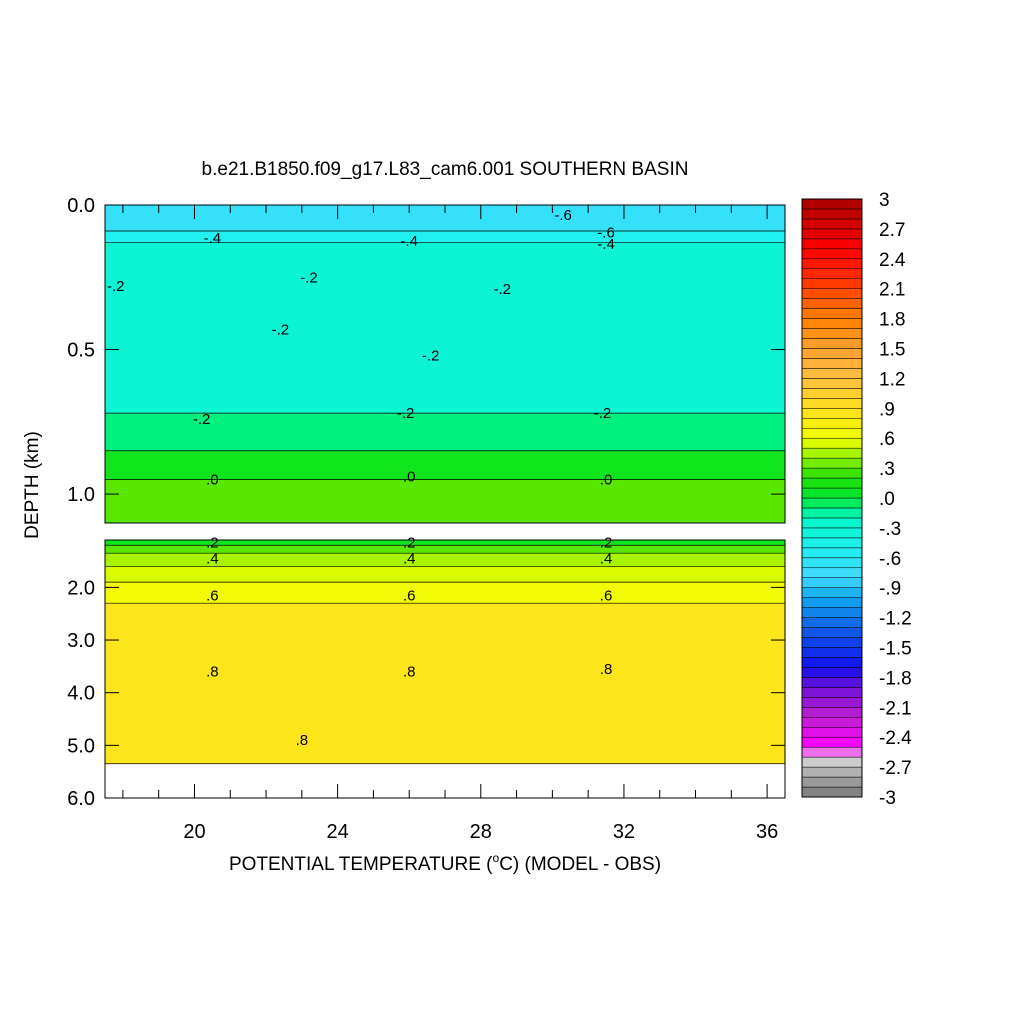 This screenshot has width=1024, height=1024. Describe the element at coordinates (81, 351) in the screenshot. I see `upper-panel-y-tick-label: 0.5` at that location.